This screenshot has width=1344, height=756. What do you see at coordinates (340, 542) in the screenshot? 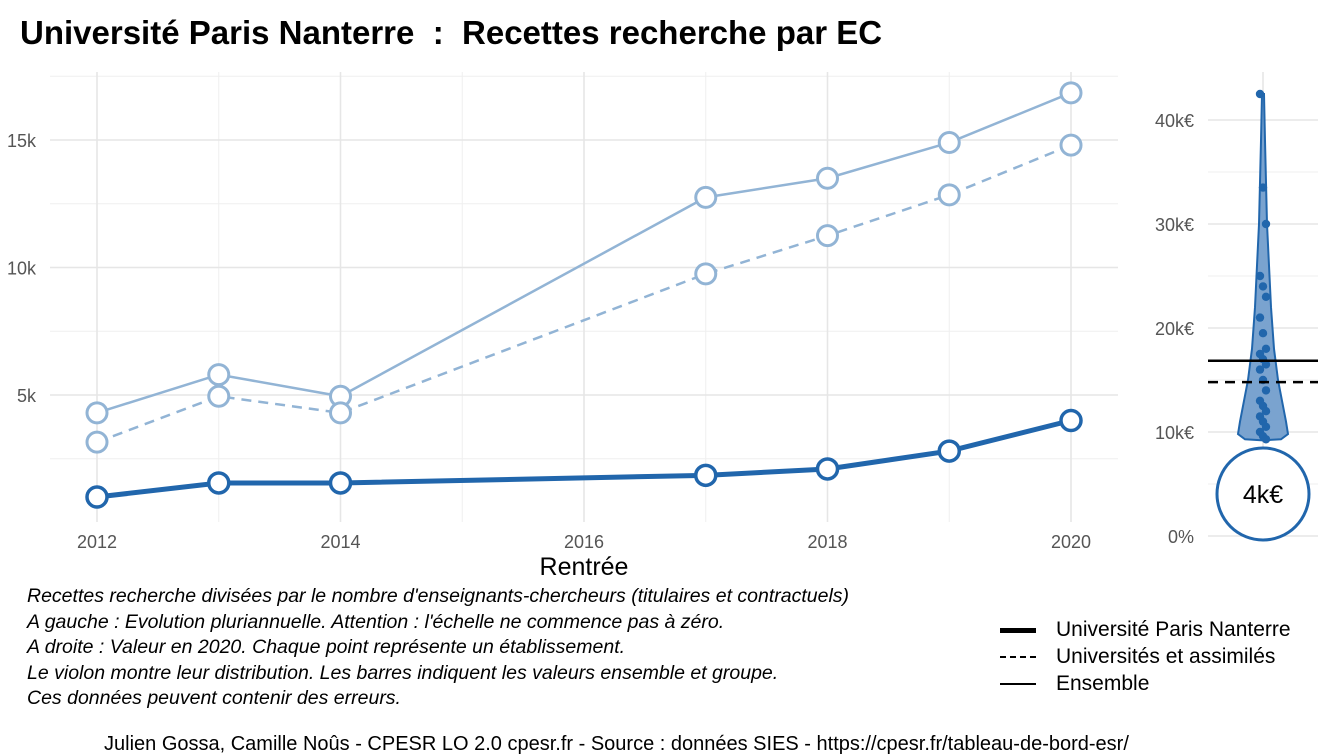
I see `x-tick-label: 2014` at bounding box center [340, 542].